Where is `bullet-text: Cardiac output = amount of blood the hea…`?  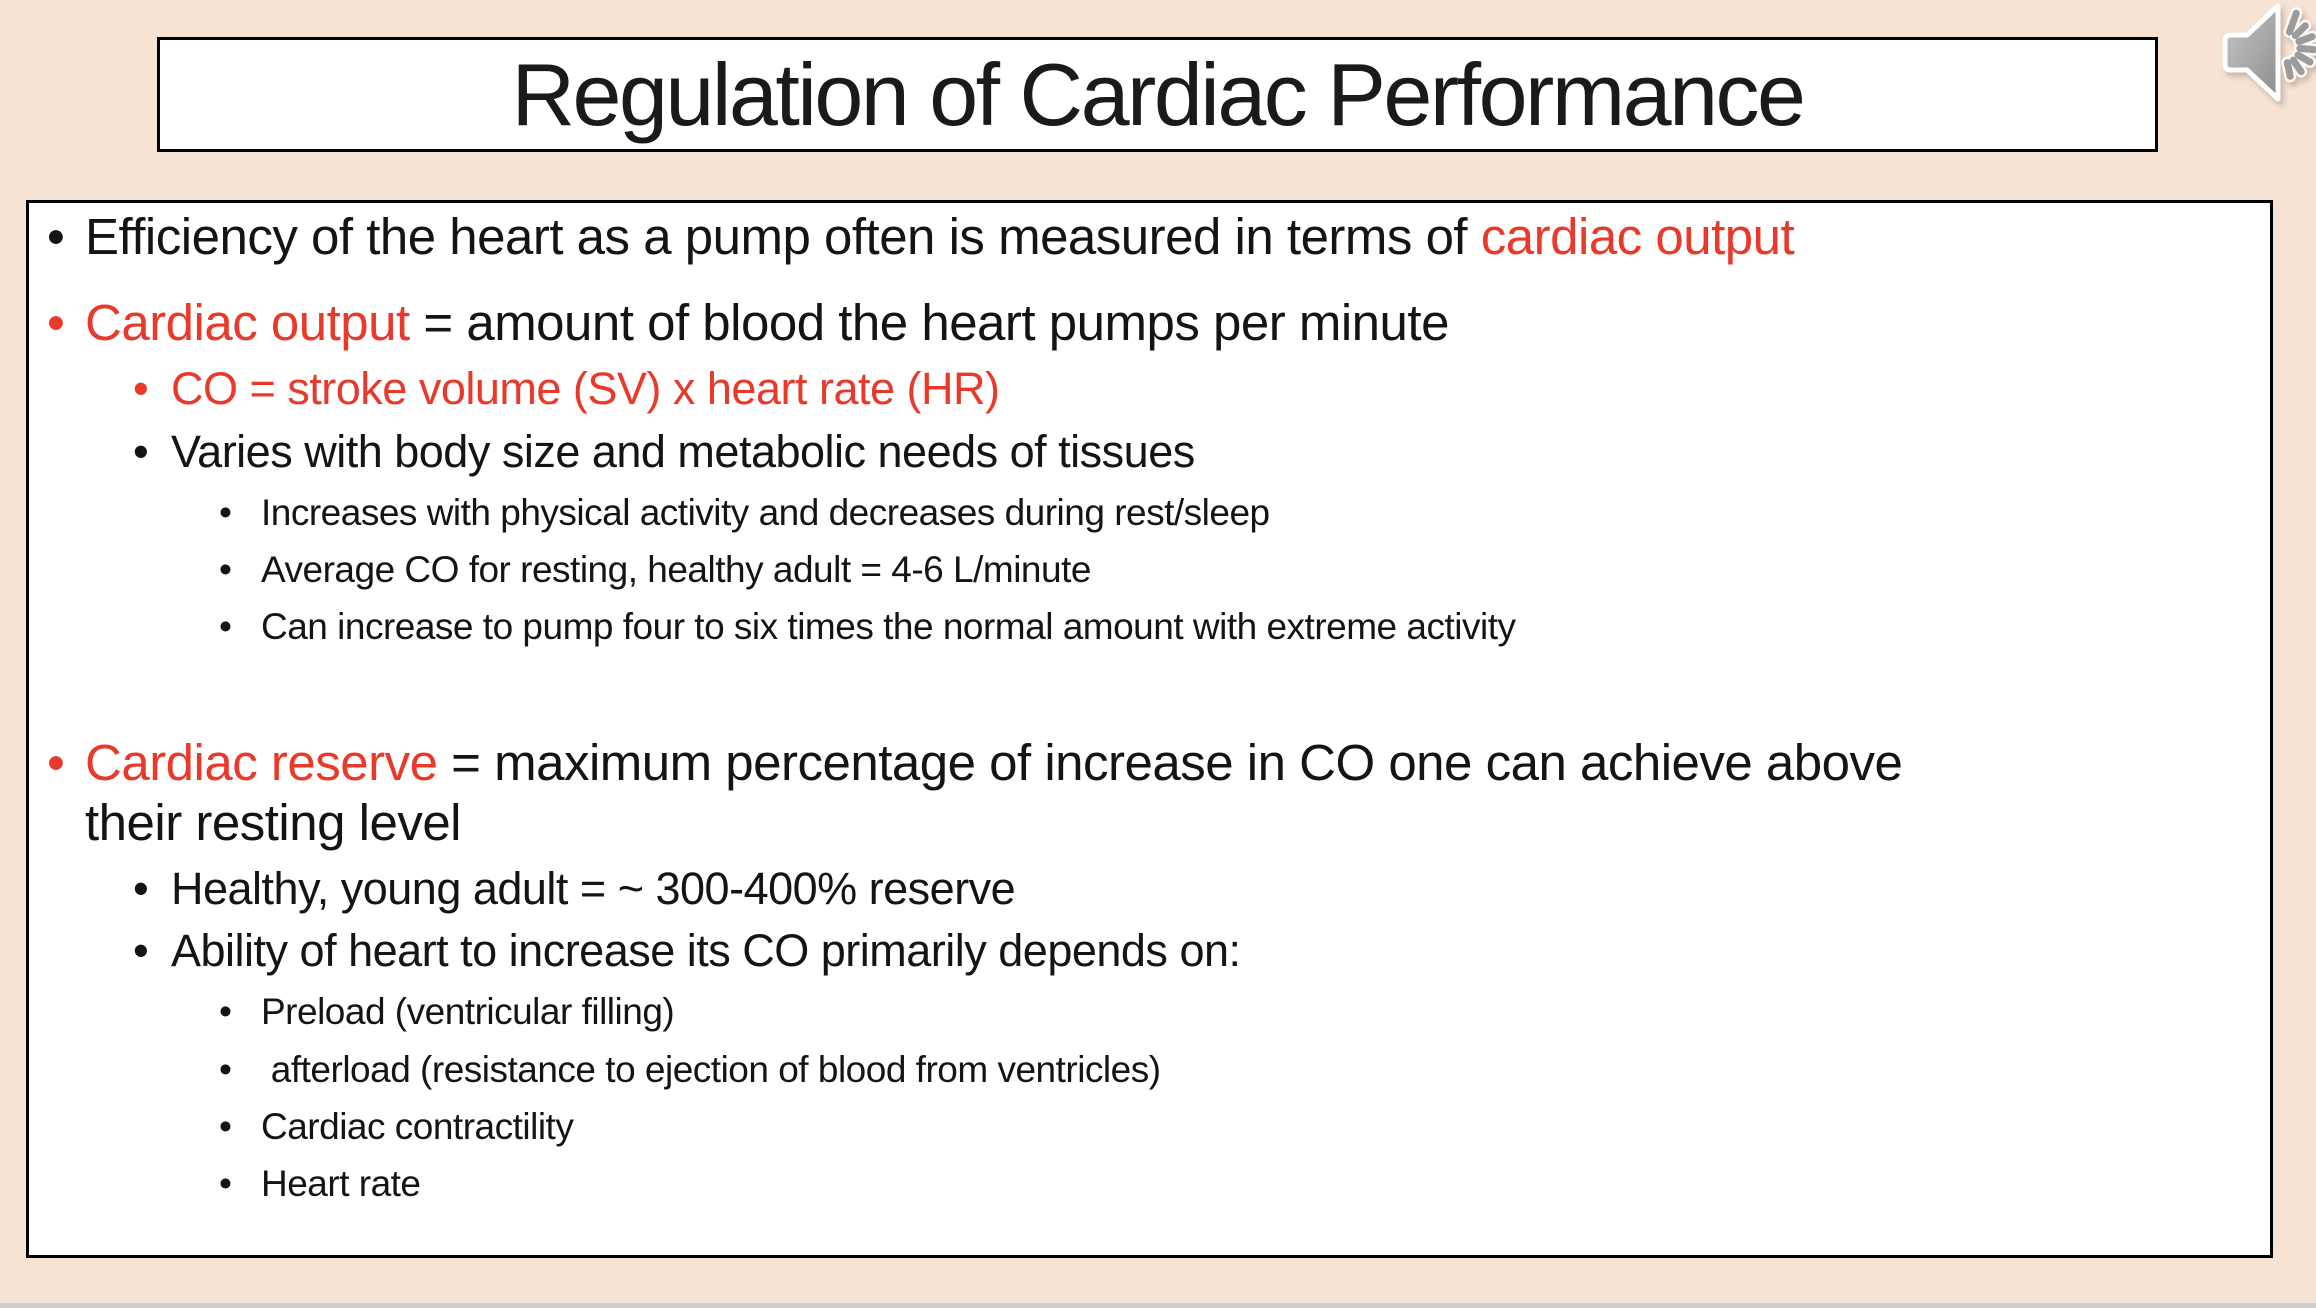 bullet-text: Cardiac output = amount of blood the hea… is located at coordinates (767, 323).